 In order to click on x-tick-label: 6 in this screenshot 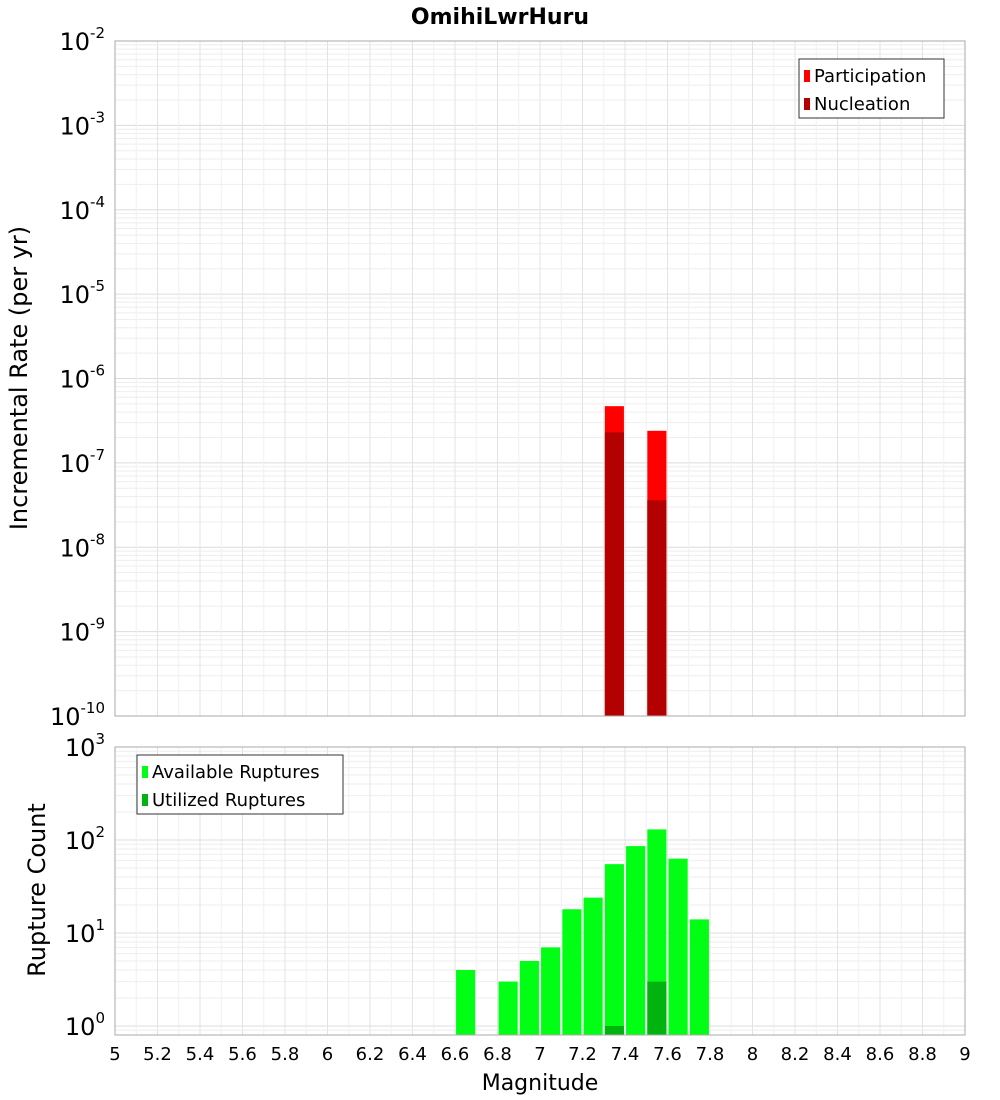, I will do `click(327, 1054)`.